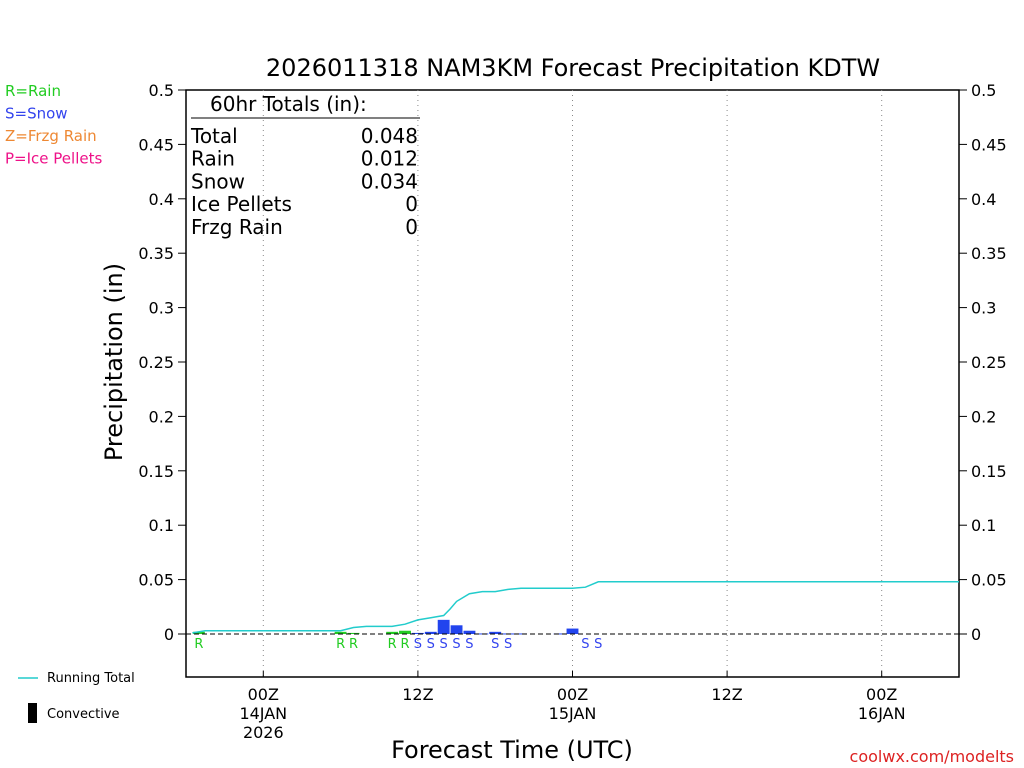 Image resolution: width=1024 pixels, height=768 pixels. What do you see at coordinates (156, 580) in the screenshot?
I see `y-tick-label: 0.05` at bounding box center [156, 580].